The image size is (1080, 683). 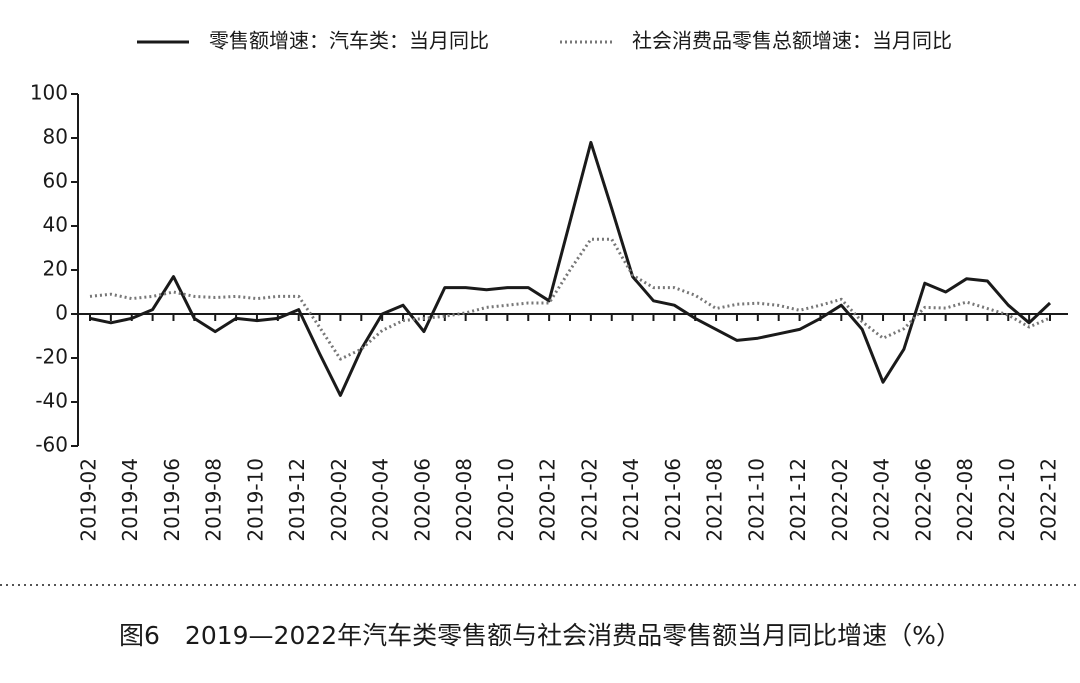 What do you see at coordinates (61, 313) in the screenshot?
I see `y-tick-label: 0` at bounding box center [61, 313].